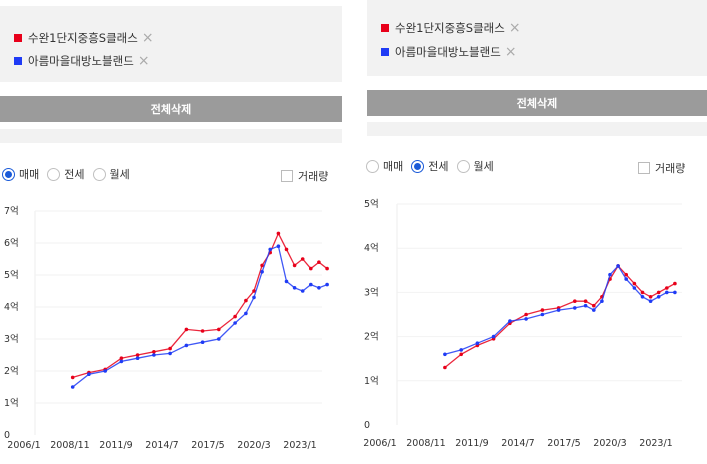  What do you see at coordinates (537, 38) in the screenshot?
I see `selected-complex-list: 수완1단지중흥S클래스 × 아름마을대방노블랜드 ×` at bounding box center [537, 38].